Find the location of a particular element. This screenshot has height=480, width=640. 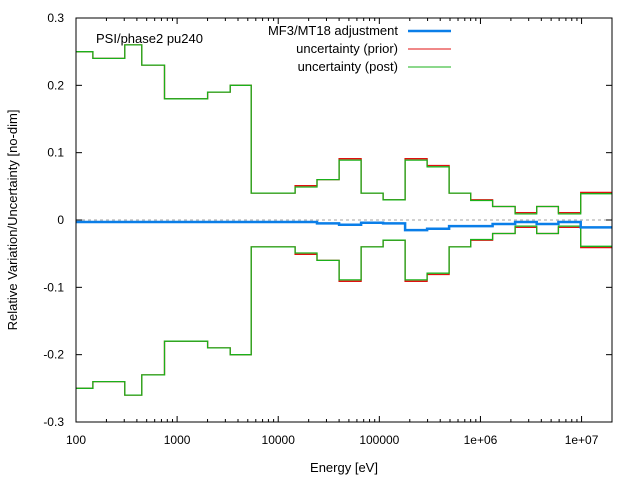

chart-title: PSI/phase2 pu240 is located at coordinates (149, 38).